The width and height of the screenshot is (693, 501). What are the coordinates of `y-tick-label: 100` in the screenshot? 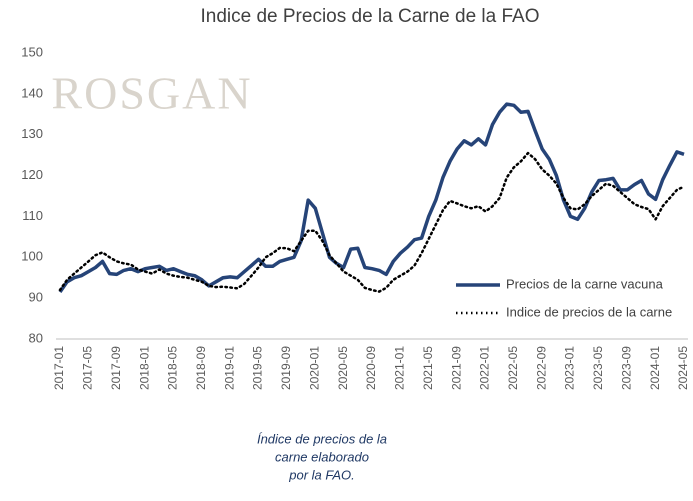 It's located at (32, 256).